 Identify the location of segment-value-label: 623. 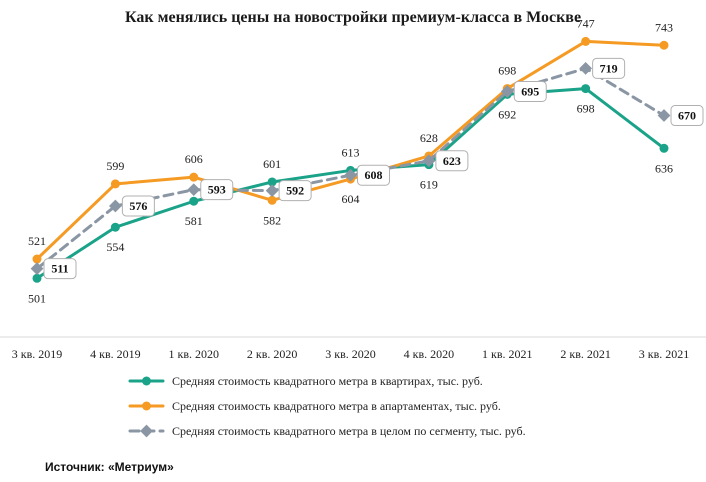
(452, 161).